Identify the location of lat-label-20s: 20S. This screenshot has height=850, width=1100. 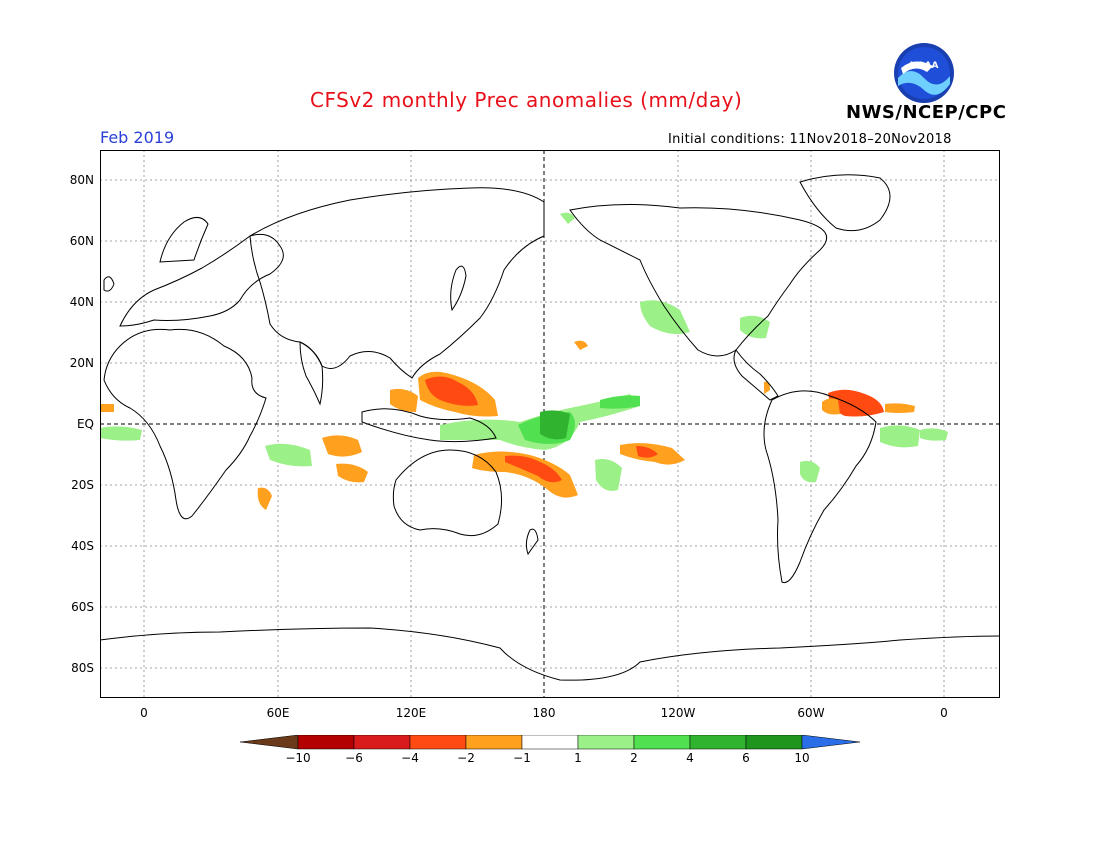
(82, 485).